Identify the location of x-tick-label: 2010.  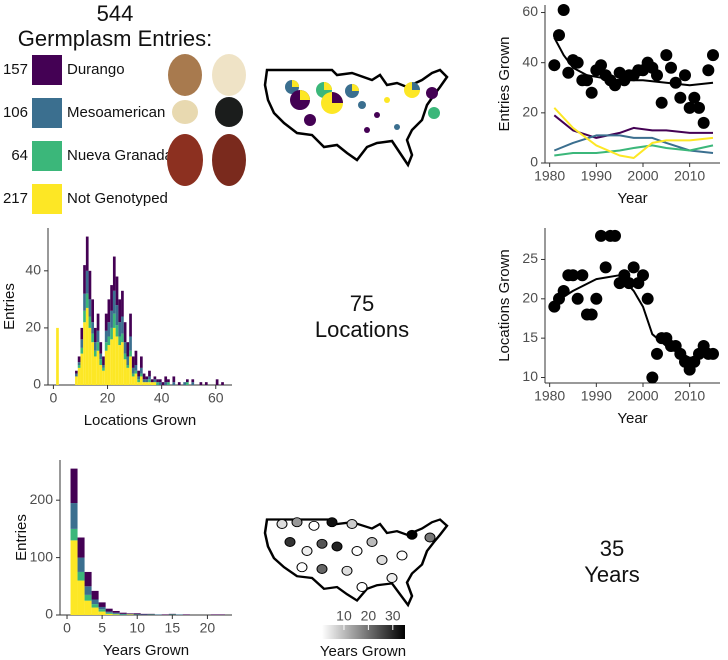
(689, 176).